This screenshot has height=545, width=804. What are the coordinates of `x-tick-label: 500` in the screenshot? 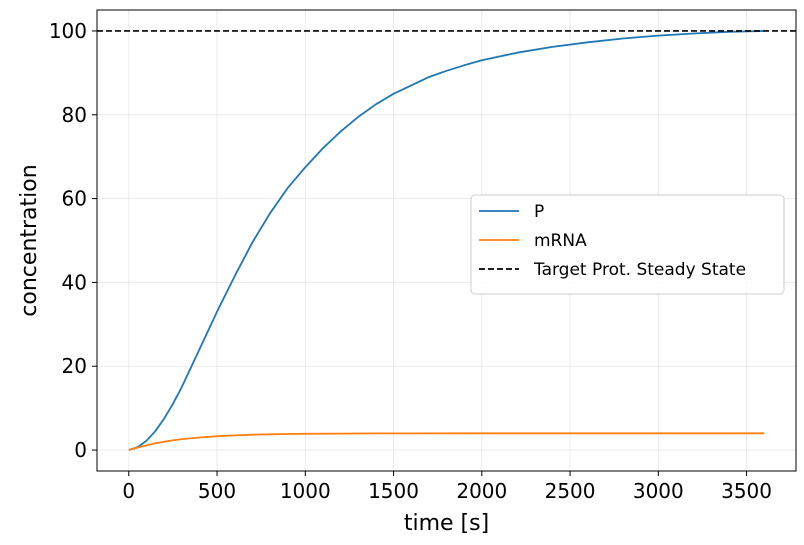 It's located at (217, 491).